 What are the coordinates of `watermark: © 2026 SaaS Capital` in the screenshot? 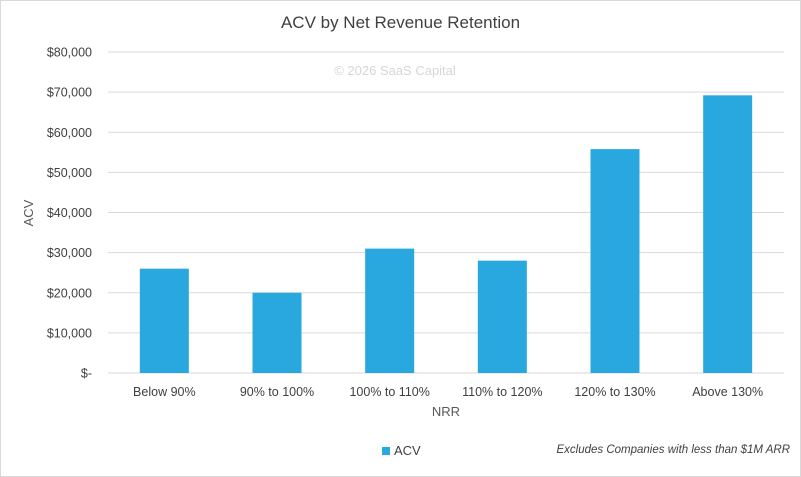 It's located at (395, 70).